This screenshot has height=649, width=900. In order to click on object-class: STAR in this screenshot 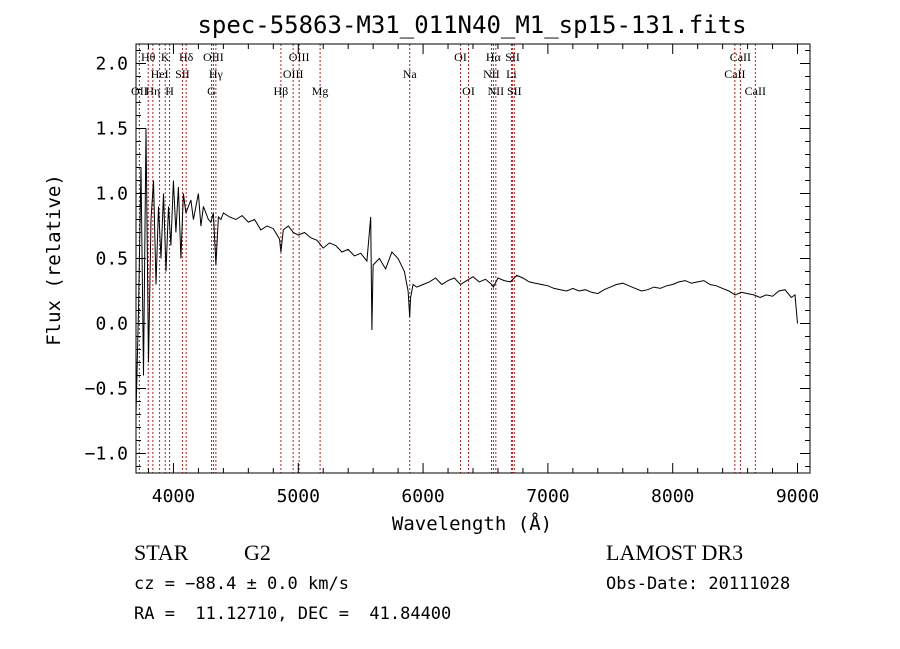, I will do `click(161, 552)`.